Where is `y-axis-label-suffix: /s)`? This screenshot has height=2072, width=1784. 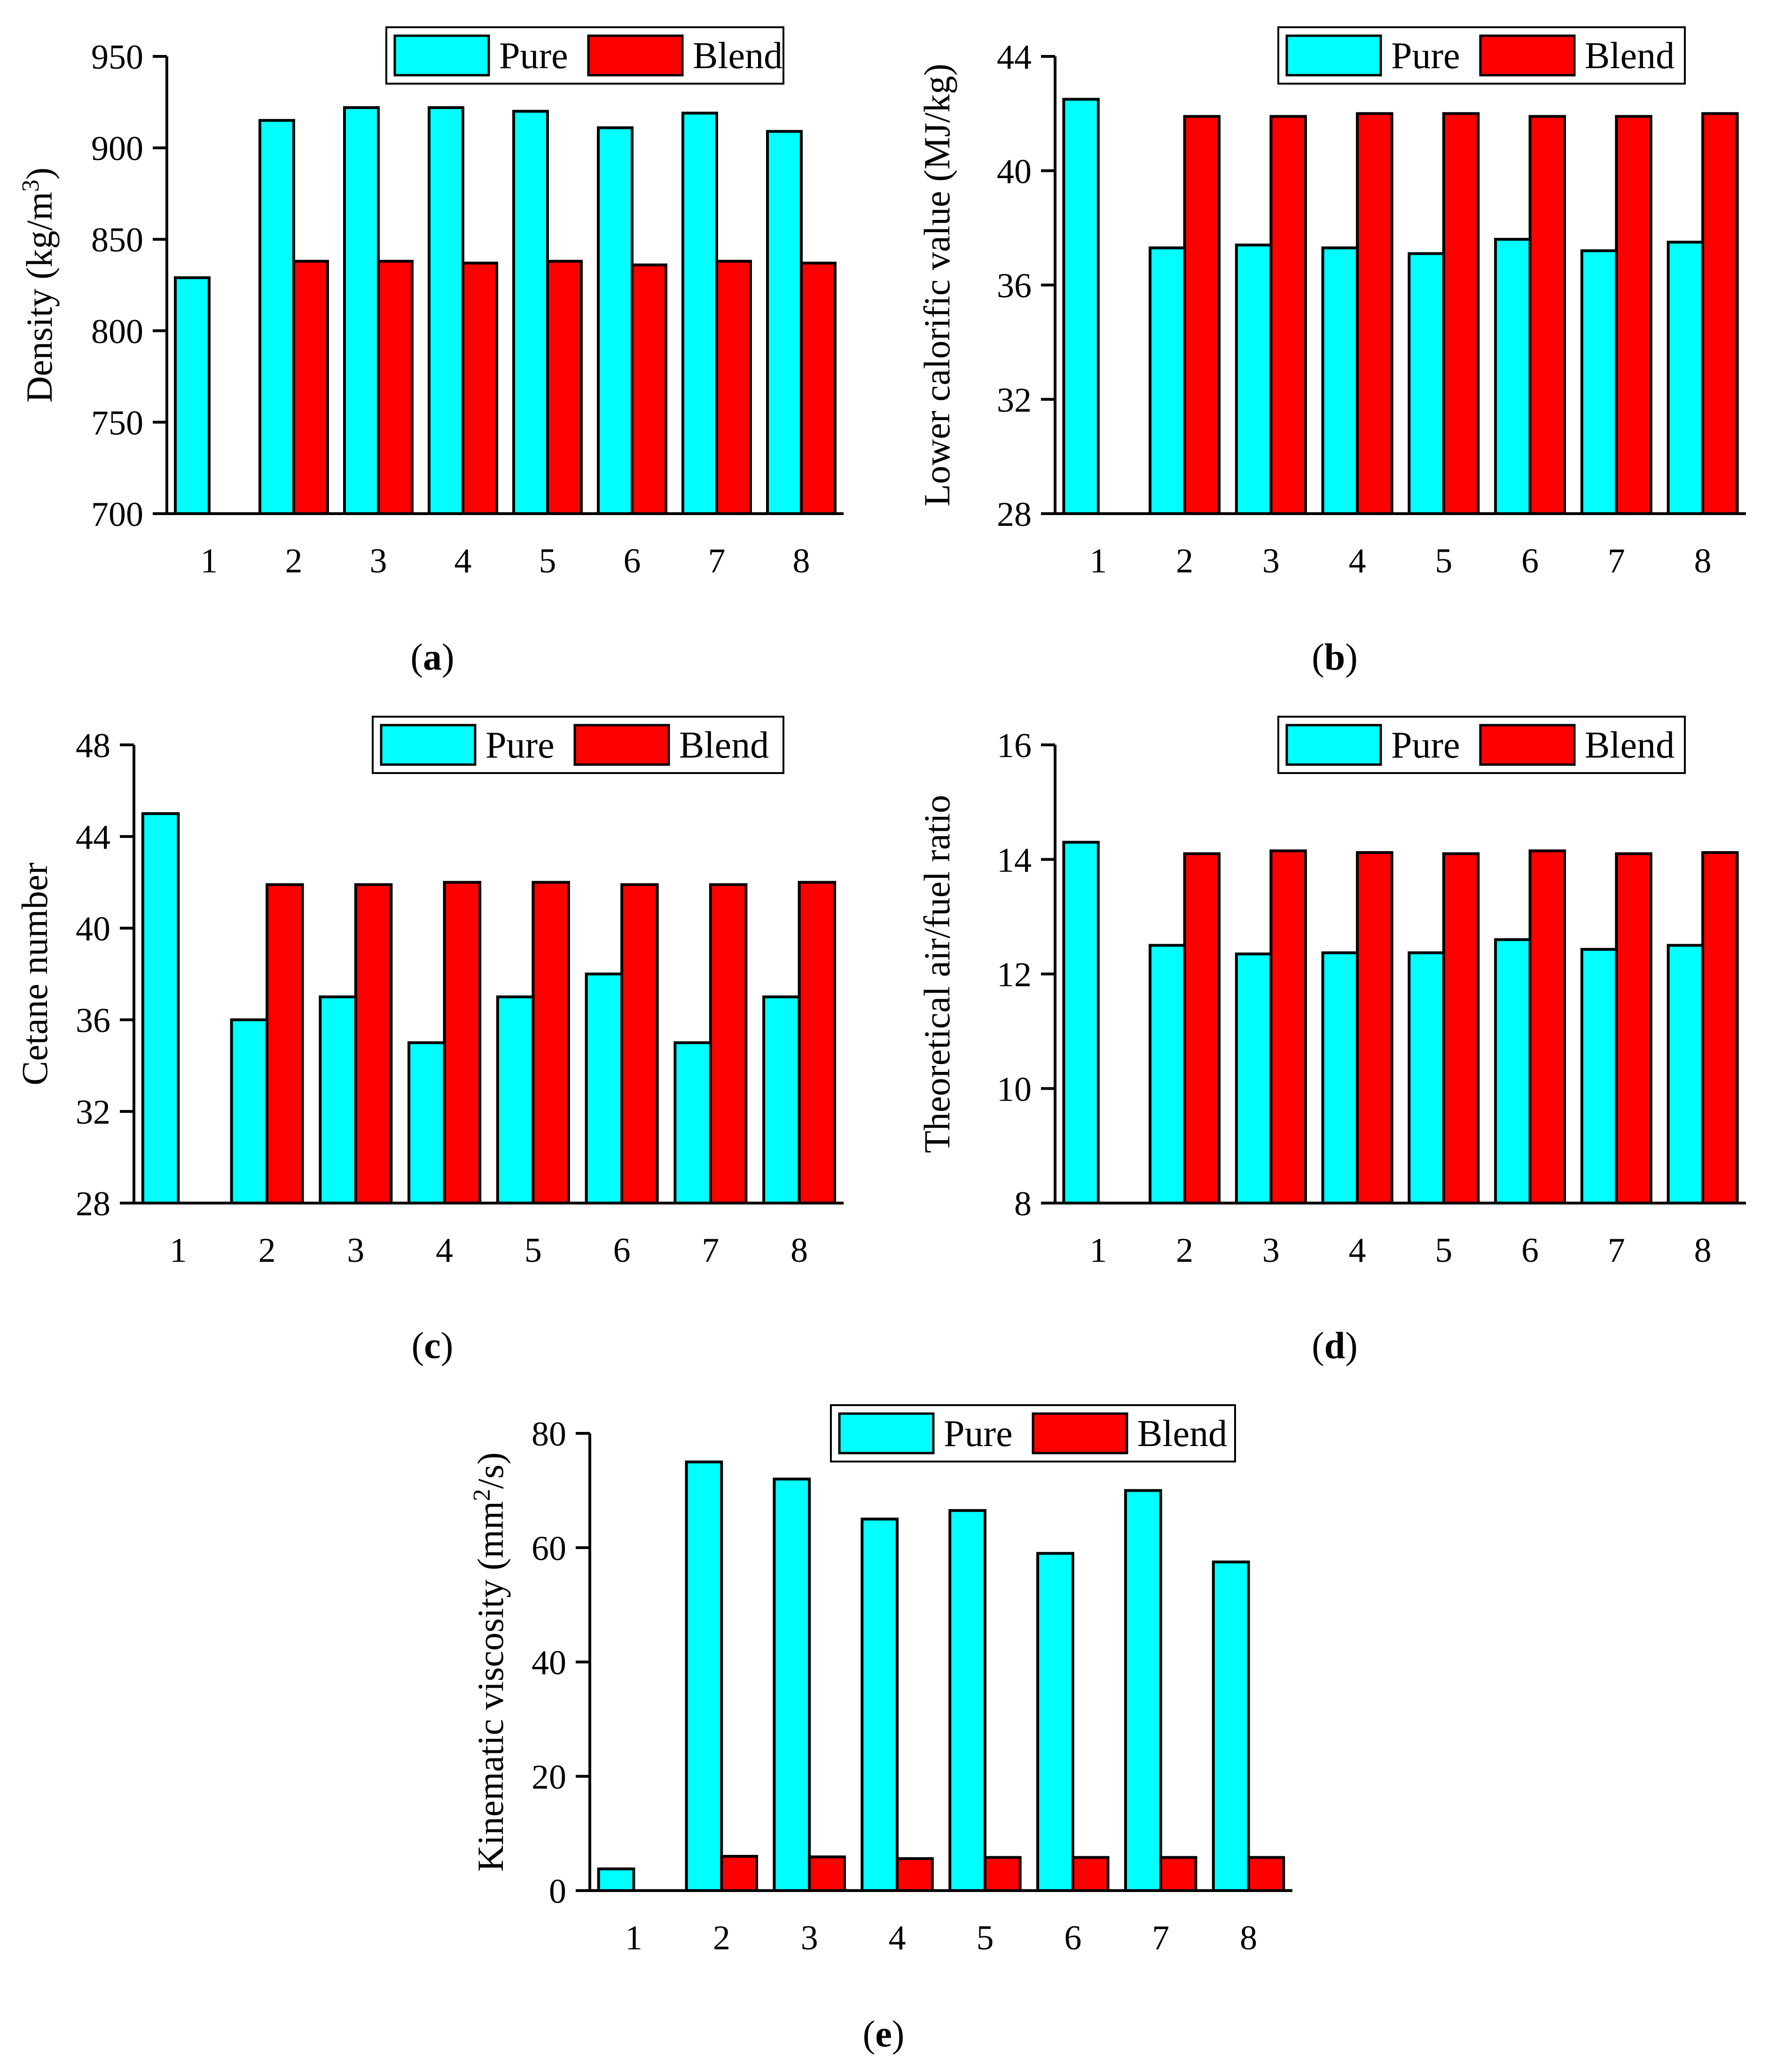 y-axis-label-suffix: /s) is located at coordinates (490, 1470).